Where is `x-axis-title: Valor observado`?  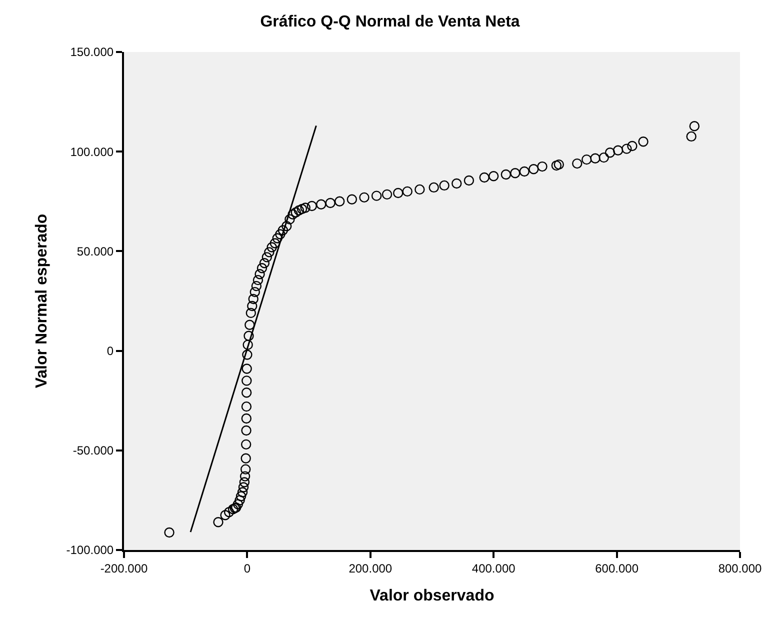 x-axis-title: Valor observado is located at coordinates (432, 596).